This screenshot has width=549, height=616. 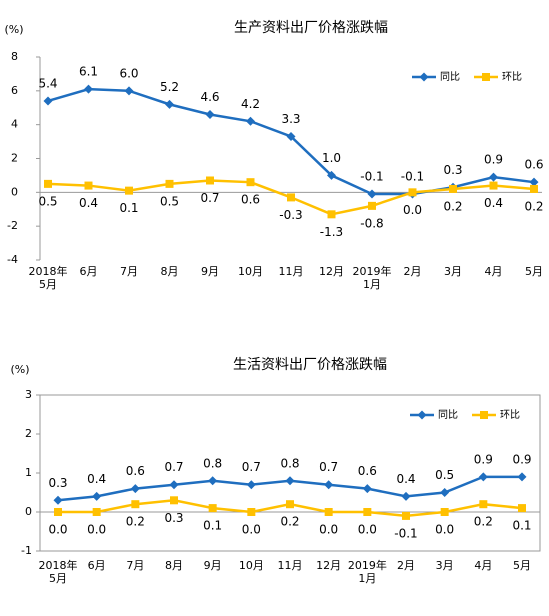 What do you see at coordinates (28, 394) in the screenshot?
I see `y-tick-label: 3` at bounding box center [28, 394].